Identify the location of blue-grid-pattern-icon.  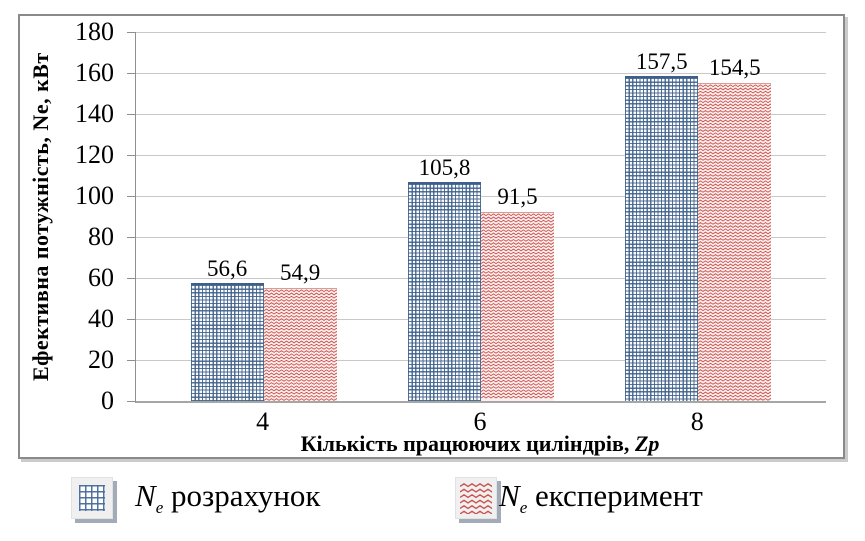
(92, 498).